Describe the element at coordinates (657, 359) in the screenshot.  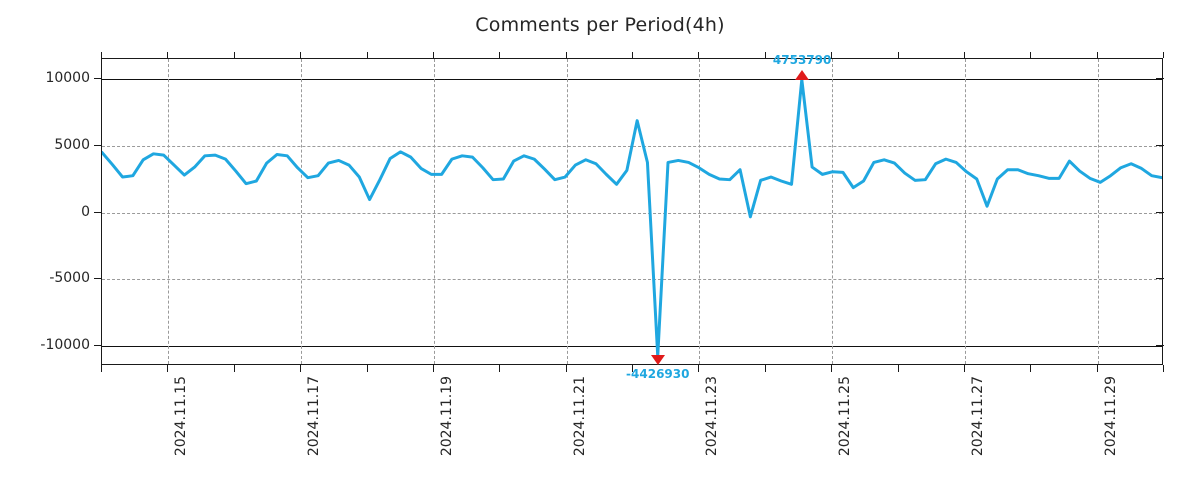
I see `min-marker-icon` at that location.